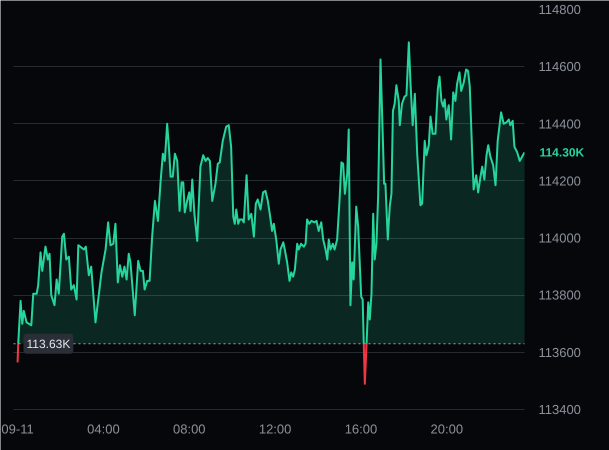 This screenshot has height=450, width=609. I want to click on x-tick-label: 04:00, so click(103, 429).